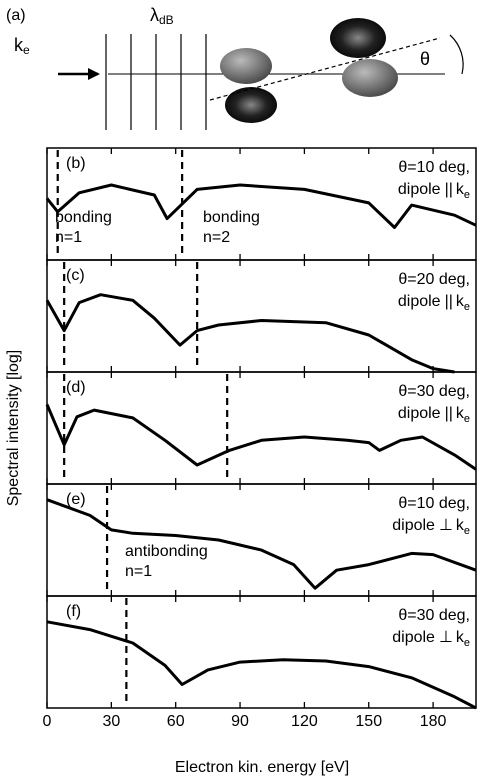 This screenshot has width=478, height=780. I want to click on lambda: λ, so click(154, 15).